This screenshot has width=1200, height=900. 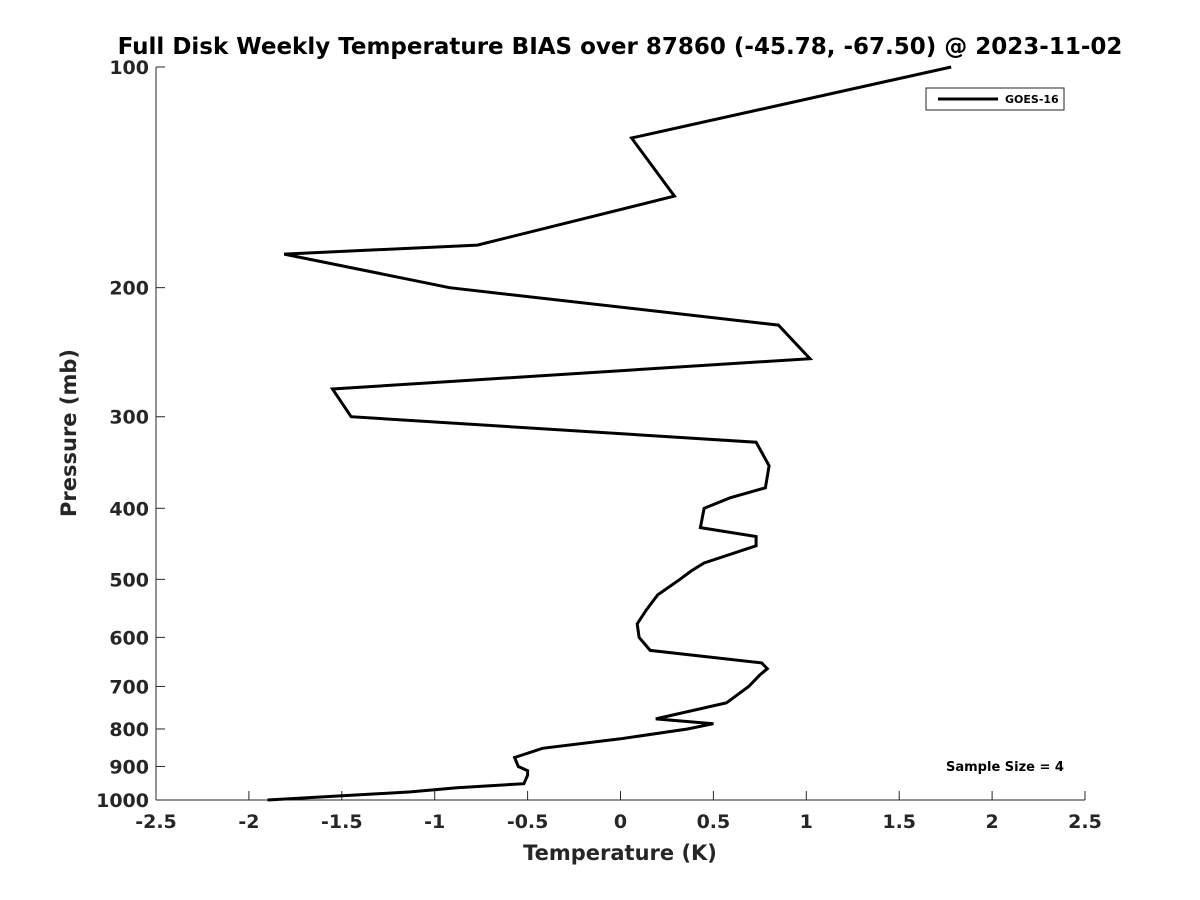 What do you see at coordinates (122, 801) in the screenshot?
I see `y-tick-label: 1000` at bounding box center [122, 801].